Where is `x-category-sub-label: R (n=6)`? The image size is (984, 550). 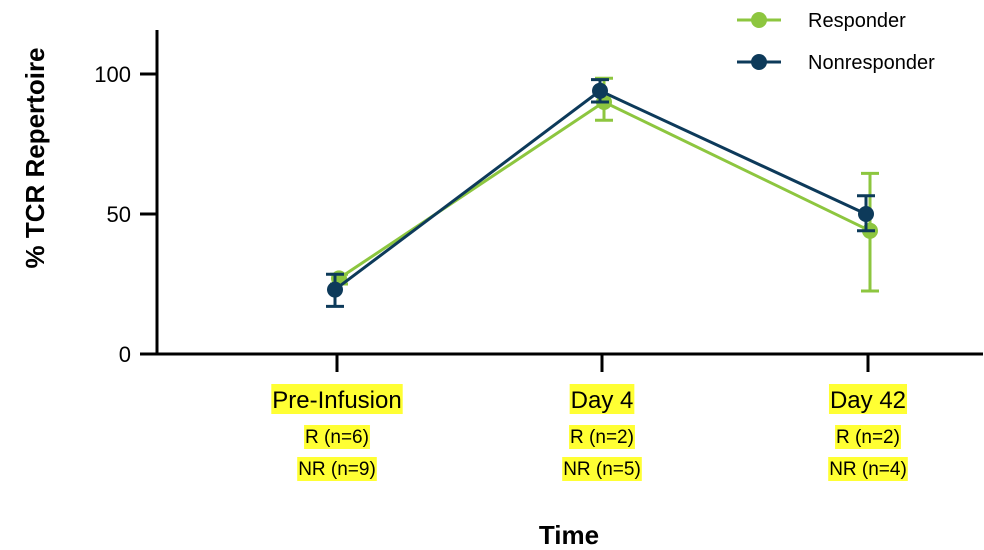
x-category-sub-label: R (n=6) is located at coordinates (337, 437).